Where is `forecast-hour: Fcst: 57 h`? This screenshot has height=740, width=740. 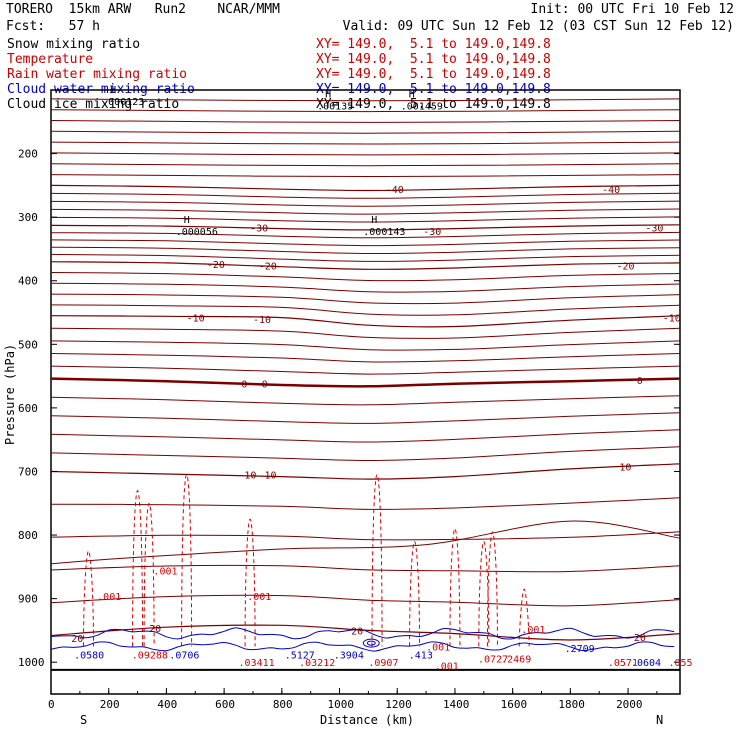
forecast-hour: Fcst: 57 h is located at coordinates (53, 26).